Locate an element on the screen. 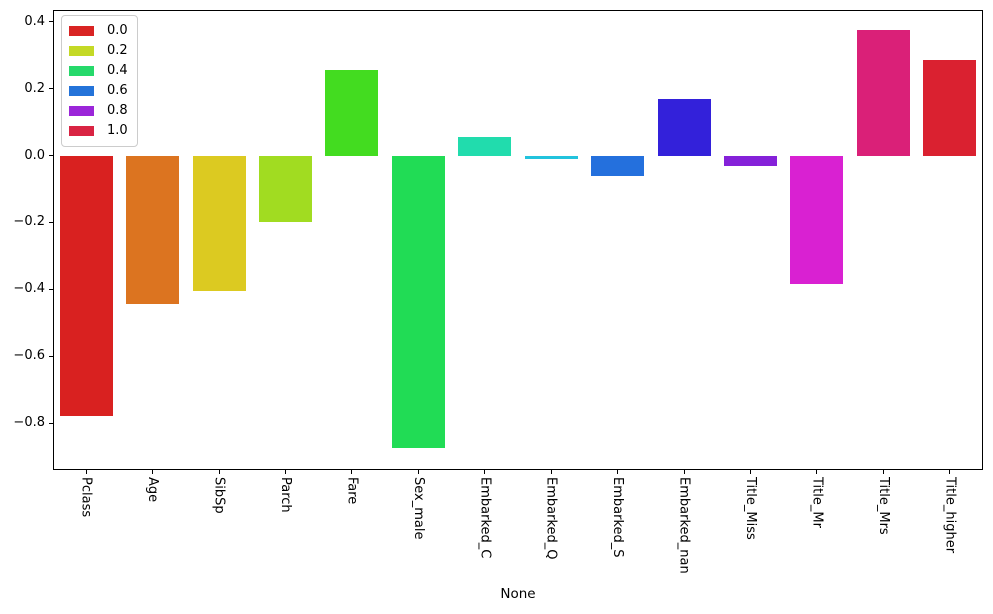 Image resolution: width=993 pixels, height=614 pixels. bar-Embarked_Q is located at coordinates (551, 157).